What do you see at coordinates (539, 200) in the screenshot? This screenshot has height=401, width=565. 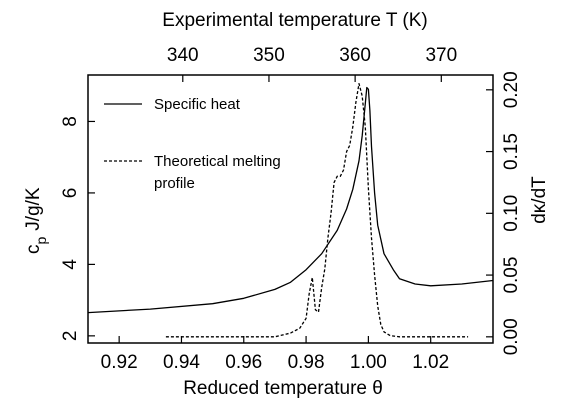 I see `y2-axis-title: dκ/dT` at bounding box center [539, 200].